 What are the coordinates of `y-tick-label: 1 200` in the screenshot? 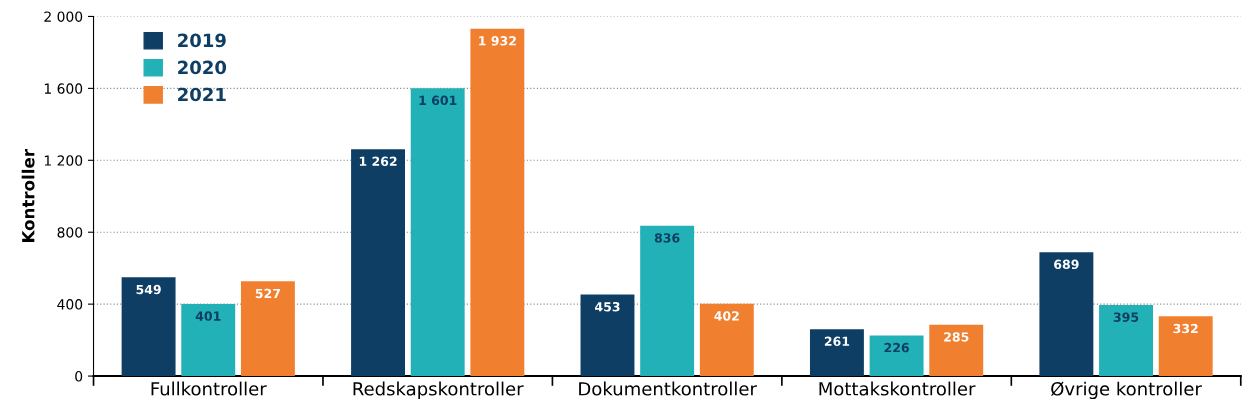 It's located at (63, 160).